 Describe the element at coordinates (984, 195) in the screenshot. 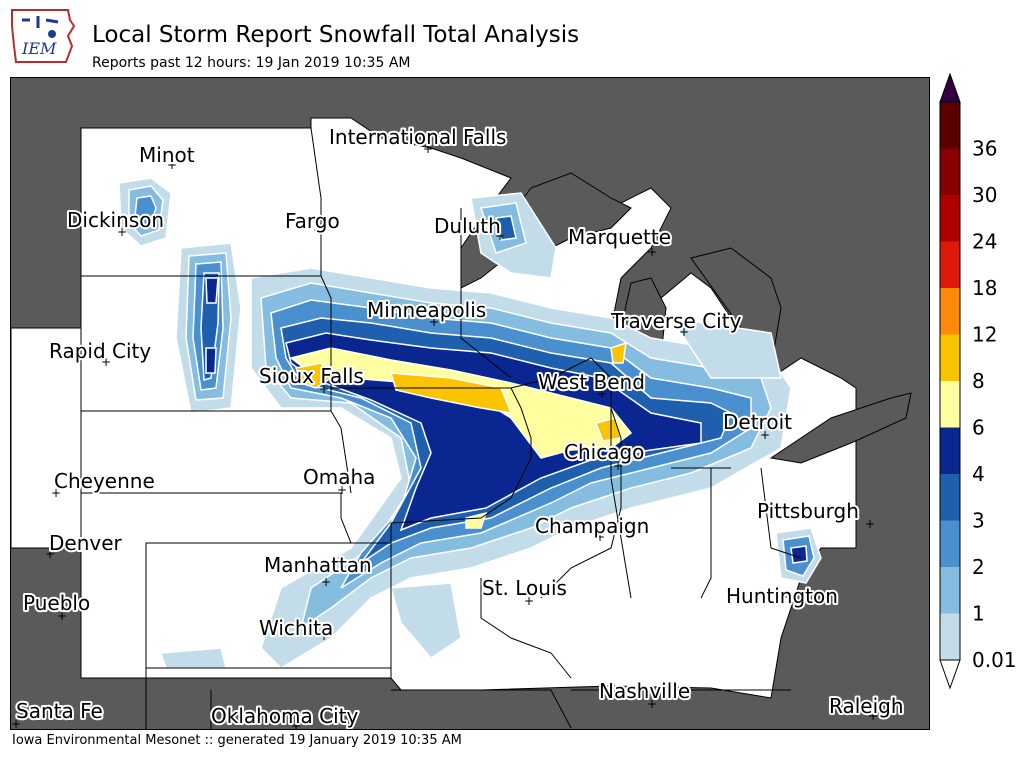

I see `colorbar-tick-label: 30` at that location.